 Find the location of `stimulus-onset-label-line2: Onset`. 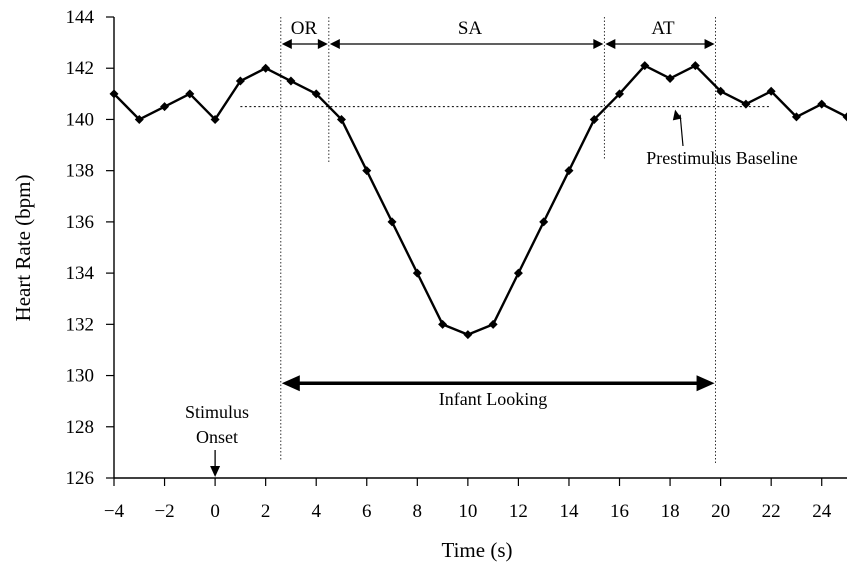

stimulus-onset-label-line2: Onset is located at coordinates (217, 437).